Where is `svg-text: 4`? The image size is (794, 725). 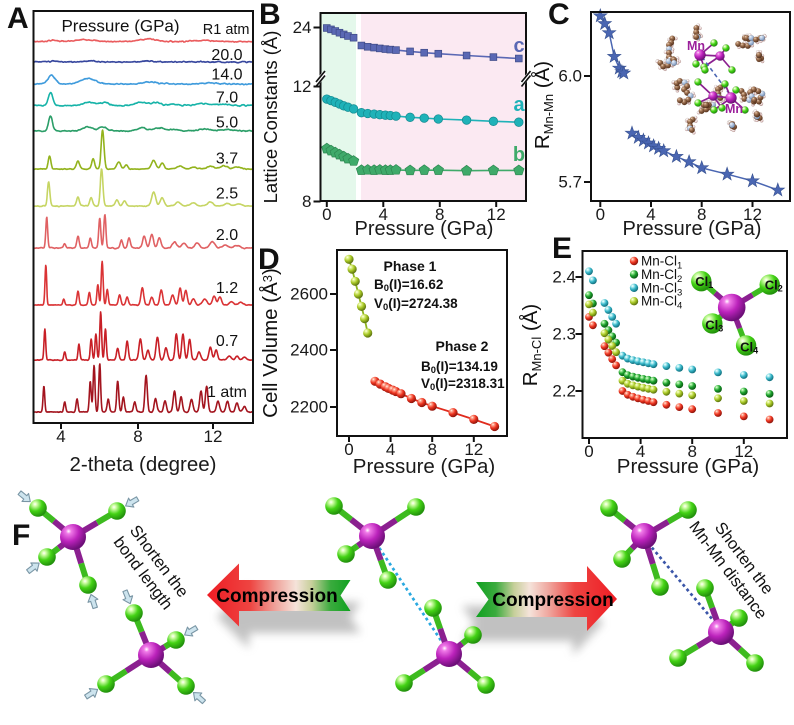 svg-text: 4 is located at coordinates (60, 436).